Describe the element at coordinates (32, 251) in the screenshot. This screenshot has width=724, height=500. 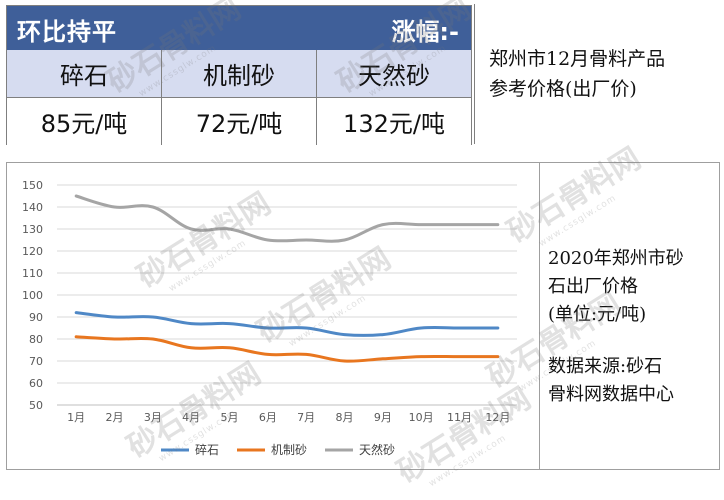
I see `y-tick-label: 120` at that location.